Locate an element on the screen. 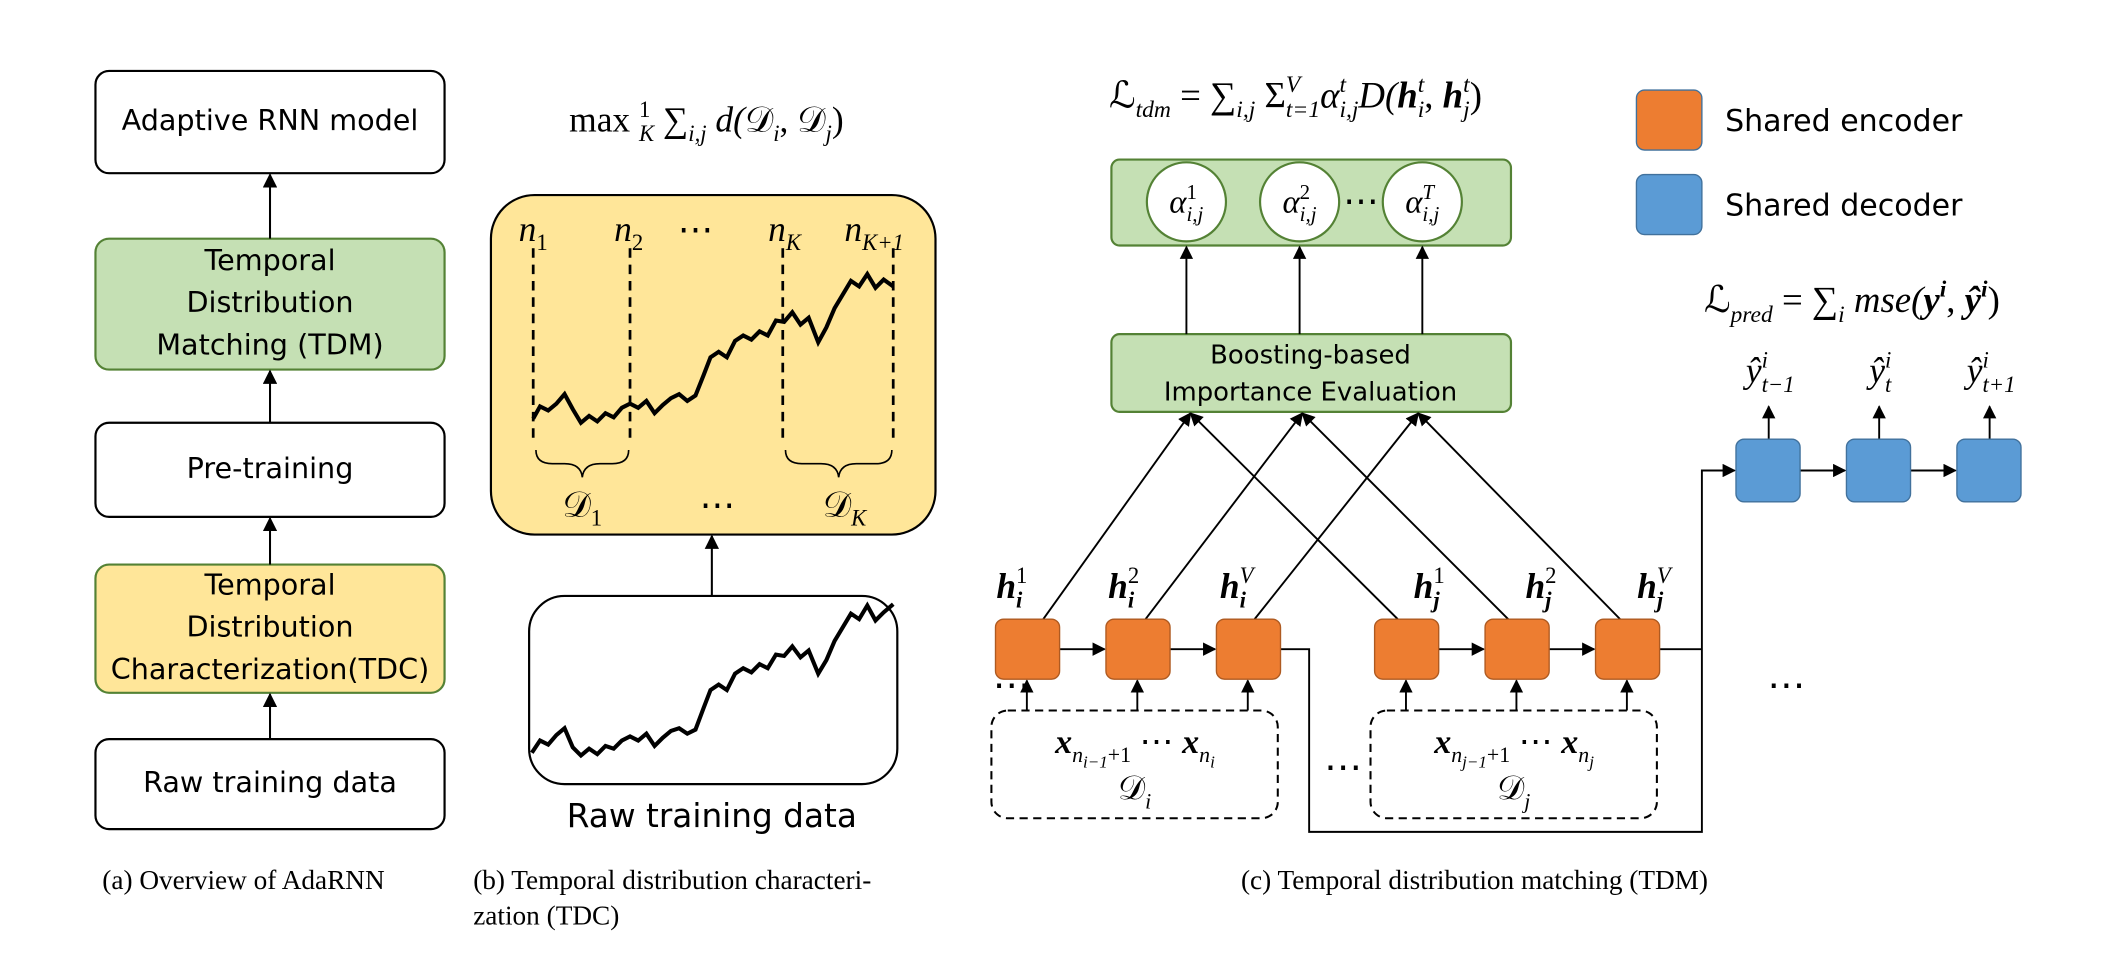  split-label: ⋯ is located at coordinates (695, 229).